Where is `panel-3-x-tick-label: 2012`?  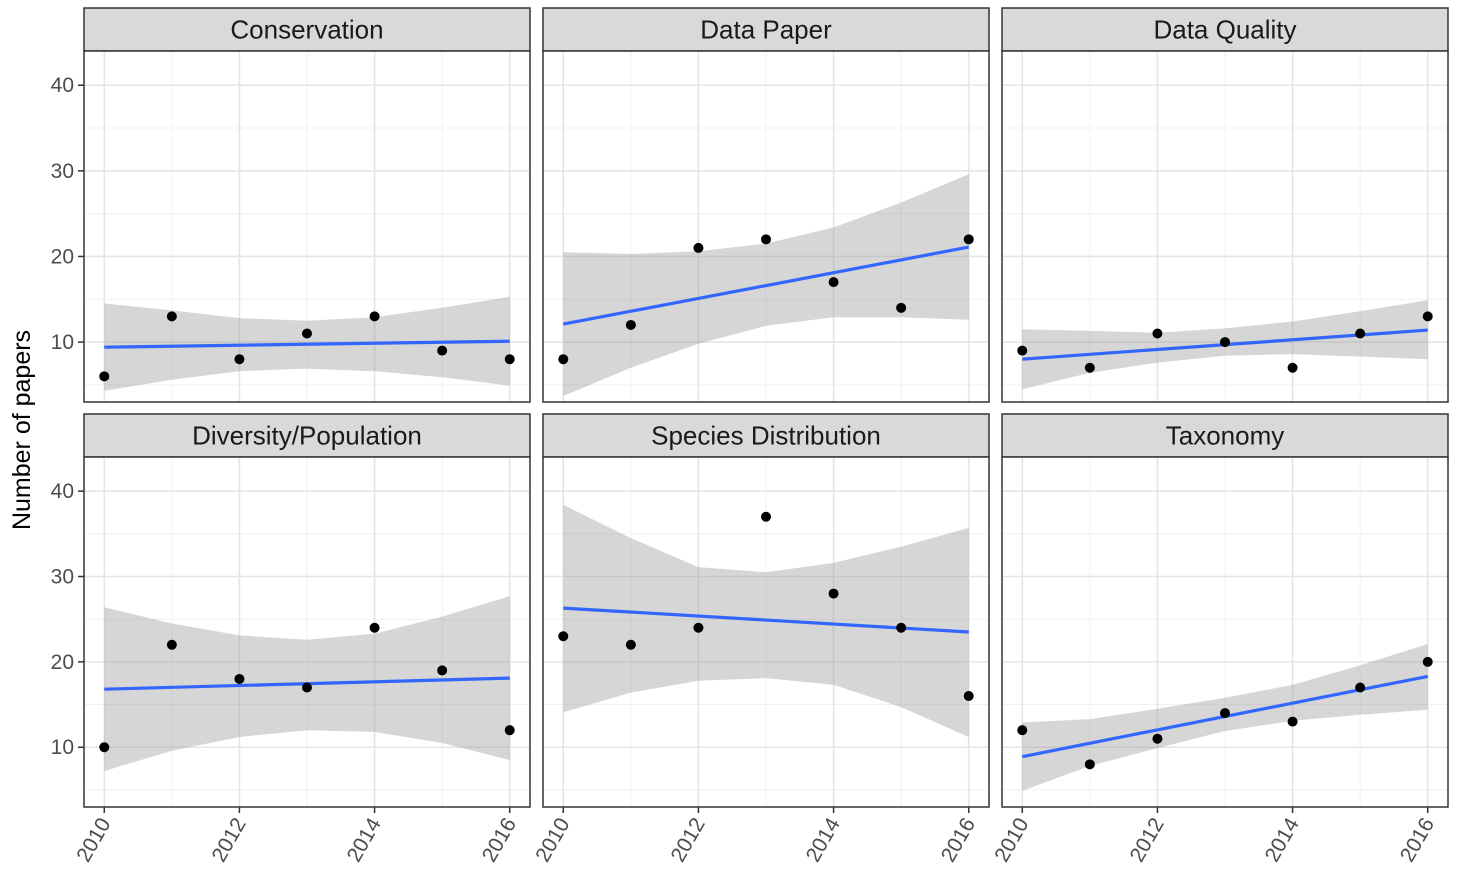
panel-3-x-tick-label: 2012 is located at coordinates (228, 840).